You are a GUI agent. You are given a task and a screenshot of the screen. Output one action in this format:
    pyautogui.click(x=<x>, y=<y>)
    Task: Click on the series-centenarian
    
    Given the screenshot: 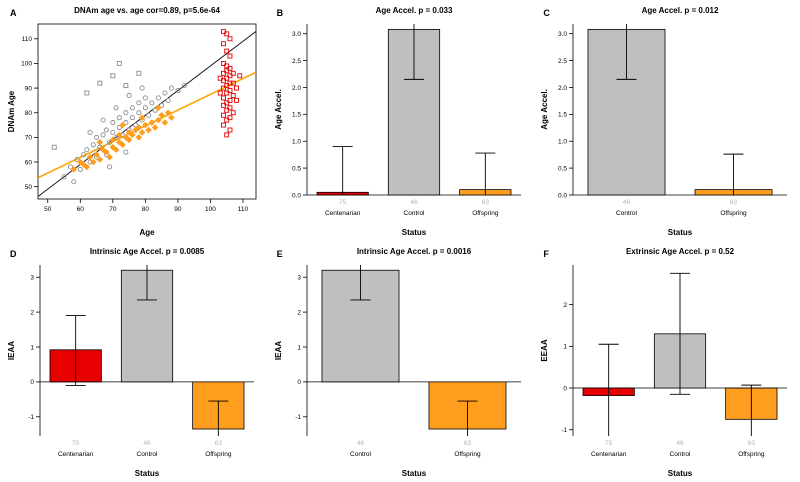 What is the action you would take?
    pyautogui.click(x=230, y=83)
    